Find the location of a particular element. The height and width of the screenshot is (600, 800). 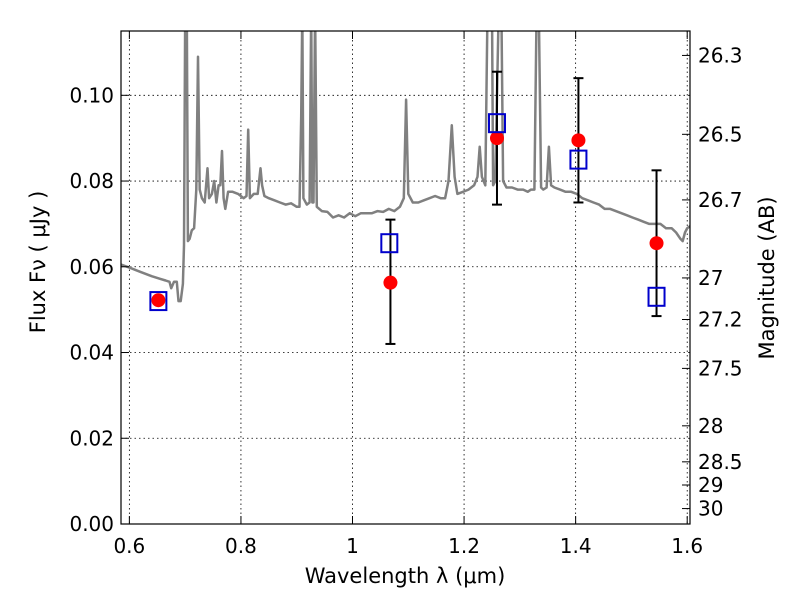

y-tick-label: 0.02 is located at coordinates (91, 438).